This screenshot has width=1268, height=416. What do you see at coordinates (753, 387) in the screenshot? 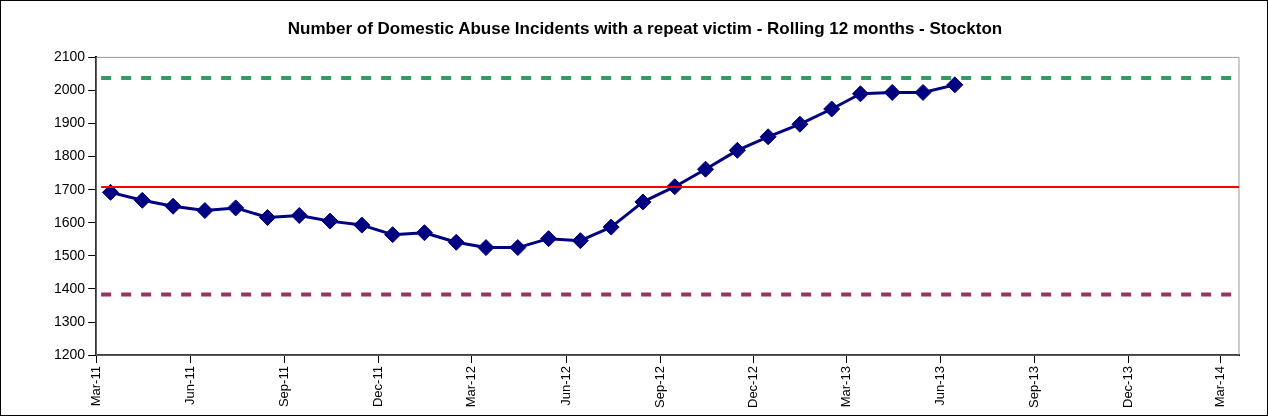
I see `x-tick-label: Dec-12` at bounding box center [753, 387].